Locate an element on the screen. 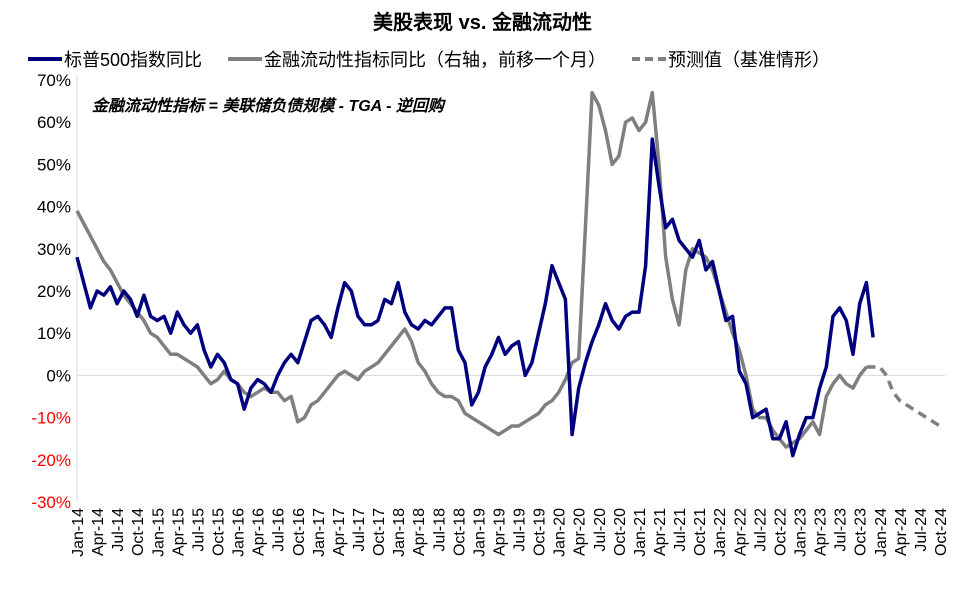 Image resolution: width=965 pixels, height=589 pixels. legend-item-sp500: 标普500指数同比 is located at coordinates (115, 59).